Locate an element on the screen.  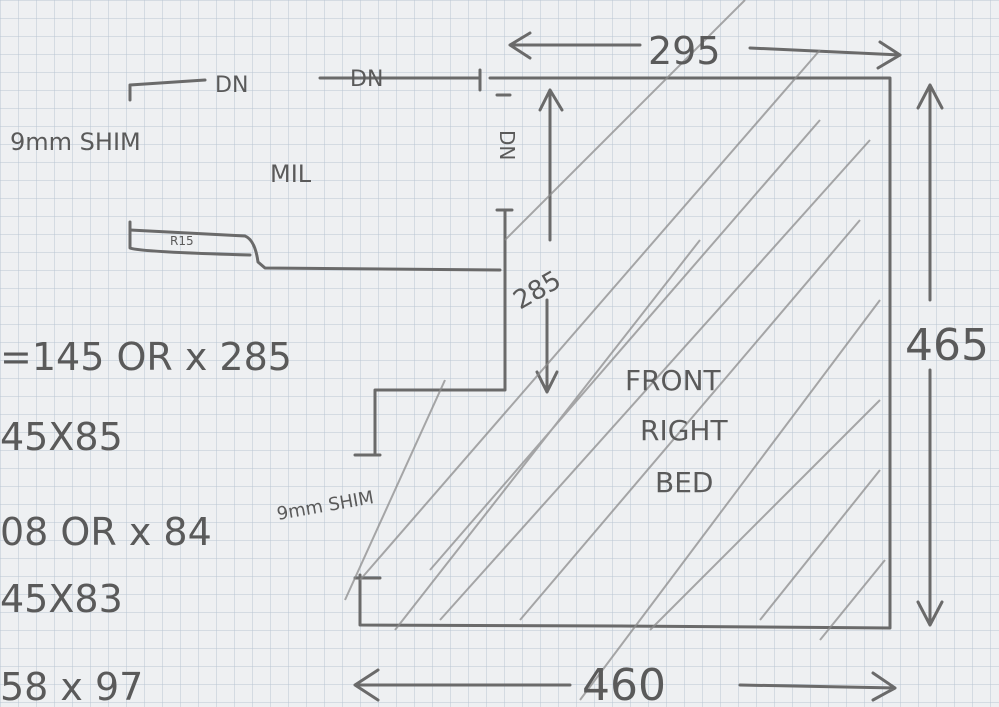
bed-label: BED is located at coordinates (684, 482).